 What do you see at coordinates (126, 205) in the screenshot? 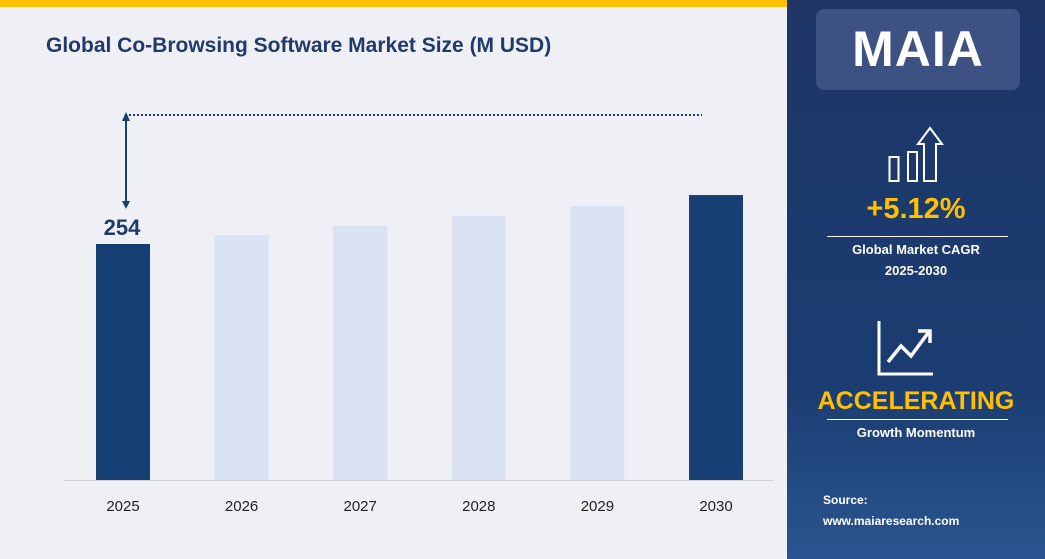
I see `arrow-head-down` at bounding box center [126, 205].